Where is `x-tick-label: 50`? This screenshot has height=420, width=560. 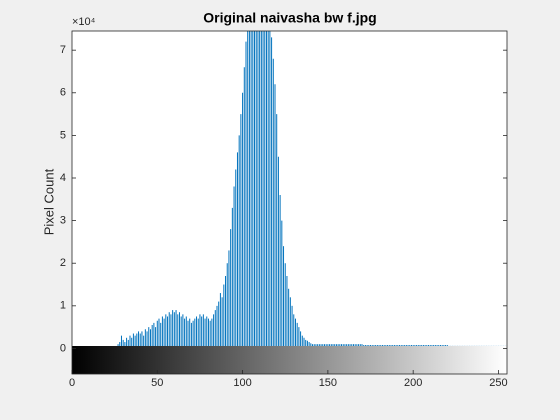
x-tick-label: 50 is located at coordinates (157, 383).